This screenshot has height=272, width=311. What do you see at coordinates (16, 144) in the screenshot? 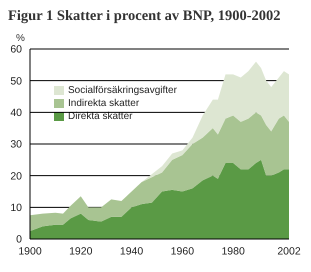
I see `y-tick-label: 30` at bounding box center [16, 144].